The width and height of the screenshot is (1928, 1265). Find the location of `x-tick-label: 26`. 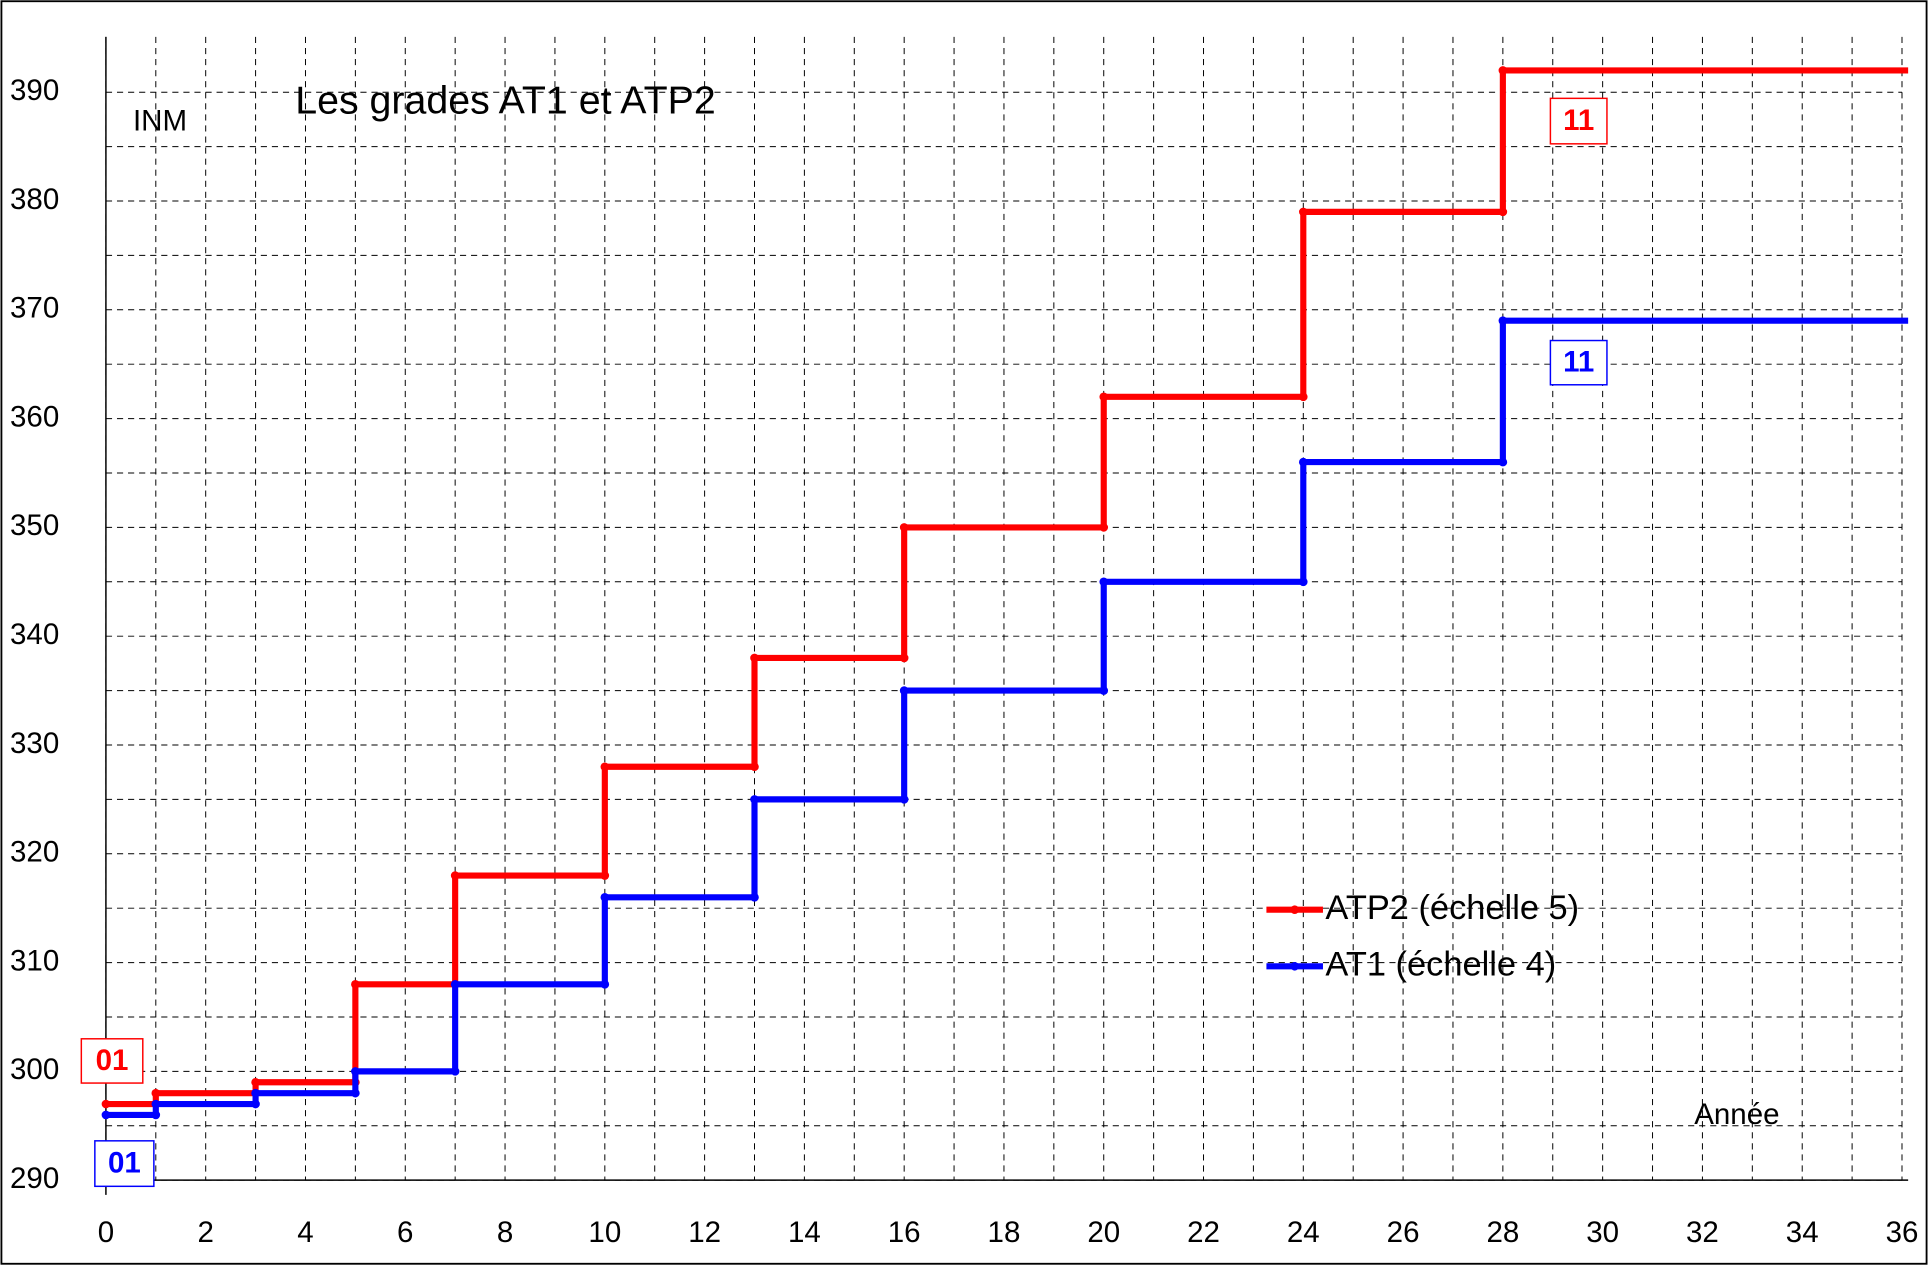

x-tick-label: 26 is located at coordinates (1403, 1232).